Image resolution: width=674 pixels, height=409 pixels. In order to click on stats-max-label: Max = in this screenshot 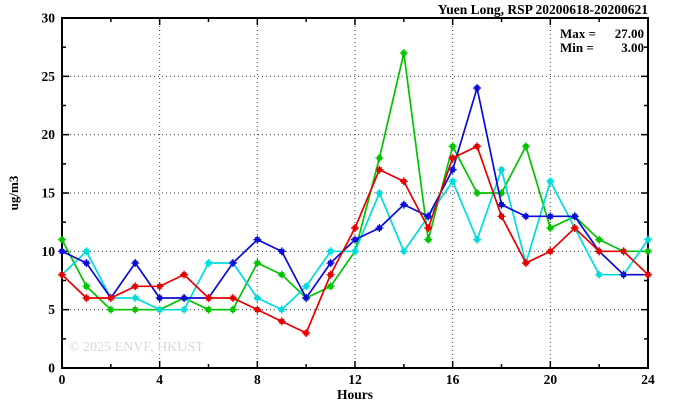, I will do `click(578, 33)`.